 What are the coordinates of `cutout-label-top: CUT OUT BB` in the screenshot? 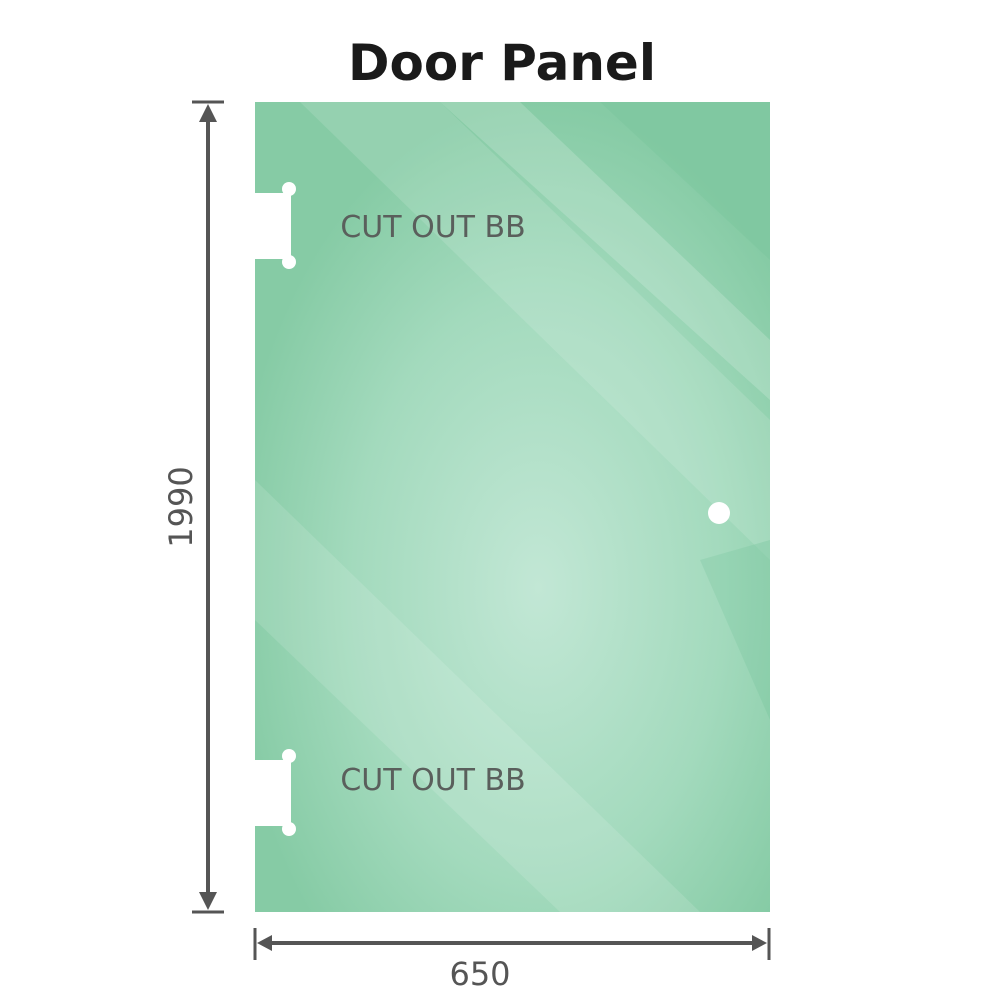 It's located at (432, 227).